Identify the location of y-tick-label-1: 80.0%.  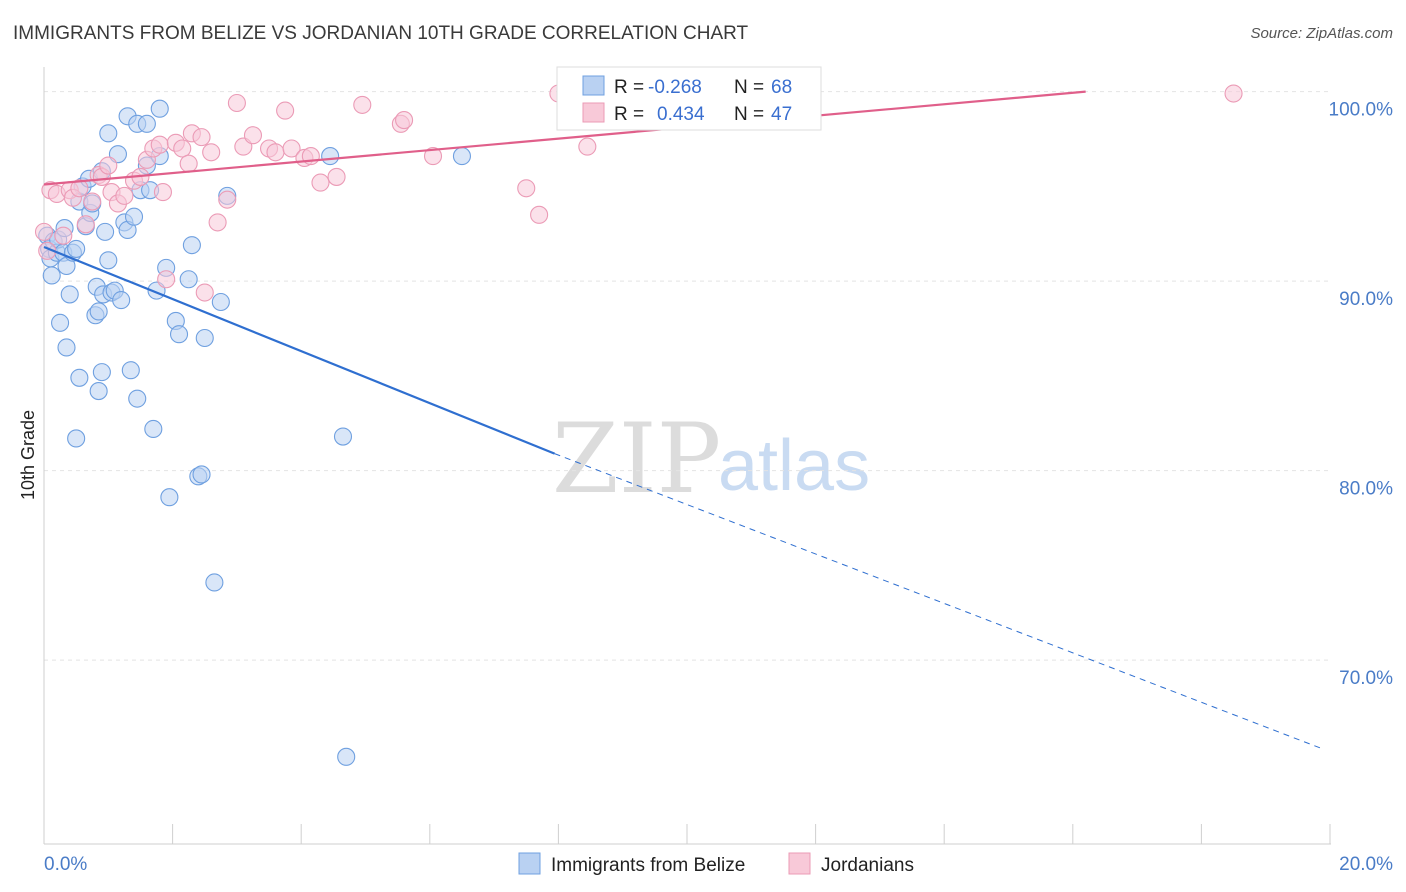
(1366, 489).